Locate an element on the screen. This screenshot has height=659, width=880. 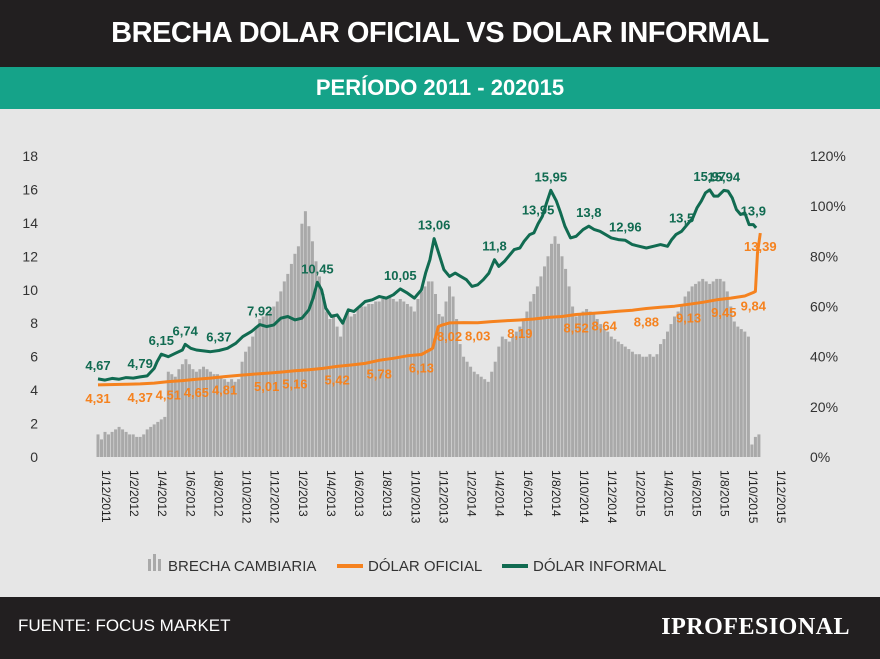
source-text: FUENTE: FOCUS MARKET is located at coordinates (124, 625).